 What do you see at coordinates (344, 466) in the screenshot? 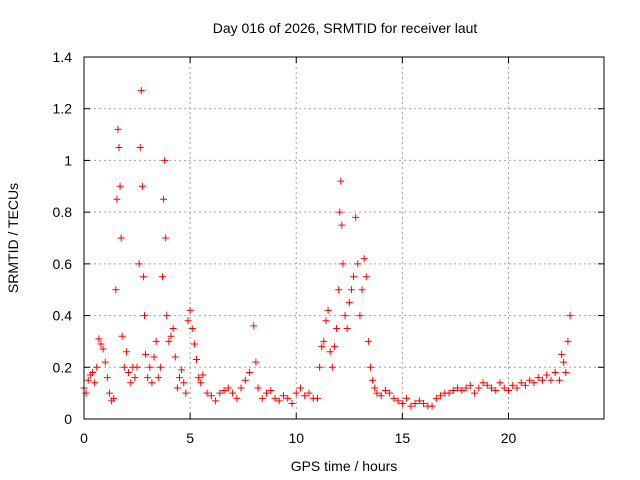
I see `x-axis-label: GPS time / hours` at bounding box center [344, 466].